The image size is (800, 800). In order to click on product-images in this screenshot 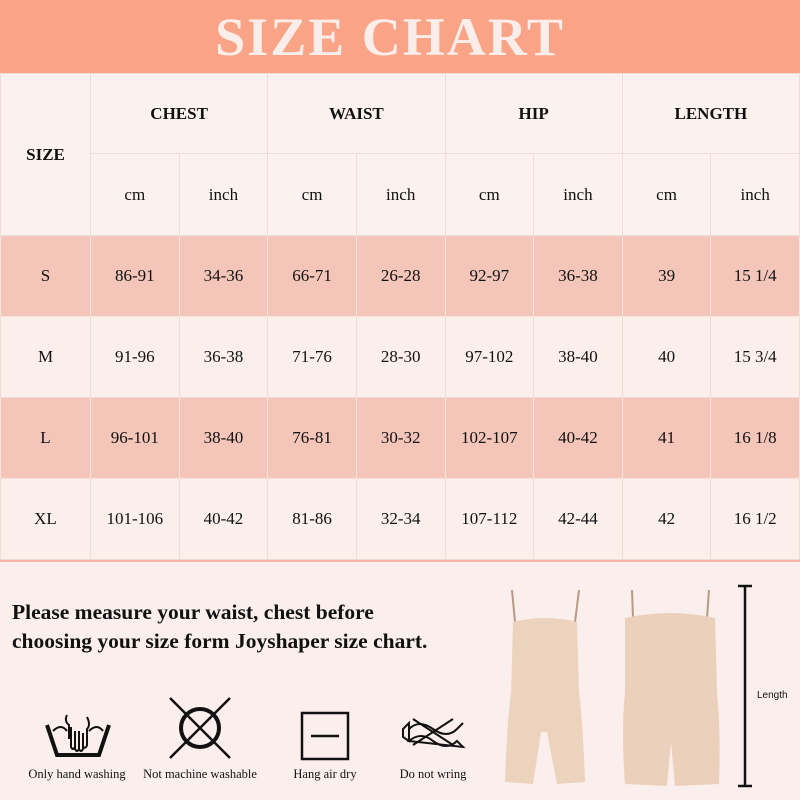, I will do `click(612, 687)`.